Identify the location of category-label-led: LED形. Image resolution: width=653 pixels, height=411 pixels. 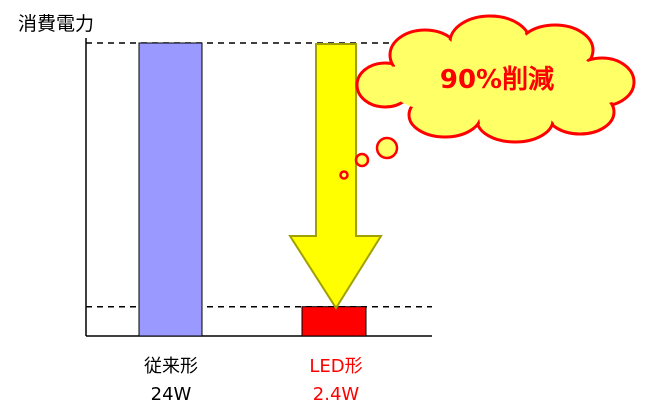
(335, 366).